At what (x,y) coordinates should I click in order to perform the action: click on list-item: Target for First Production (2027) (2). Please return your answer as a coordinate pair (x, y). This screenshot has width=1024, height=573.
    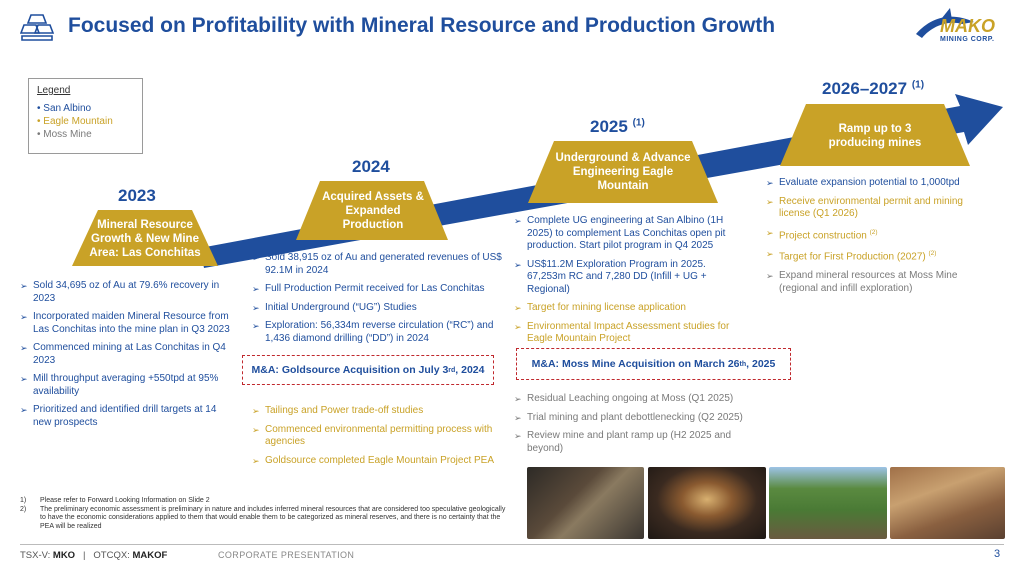
    Looking at the image, I should click on (877, 256).